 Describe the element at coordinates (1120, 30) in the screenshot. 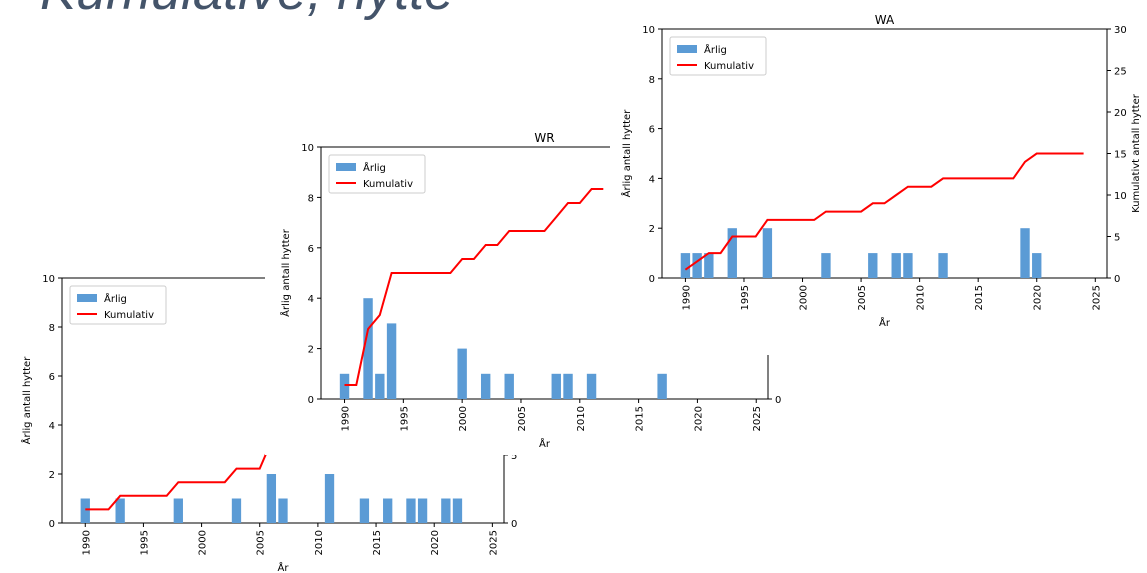

I see `y2-tick-label: 30` at that location.